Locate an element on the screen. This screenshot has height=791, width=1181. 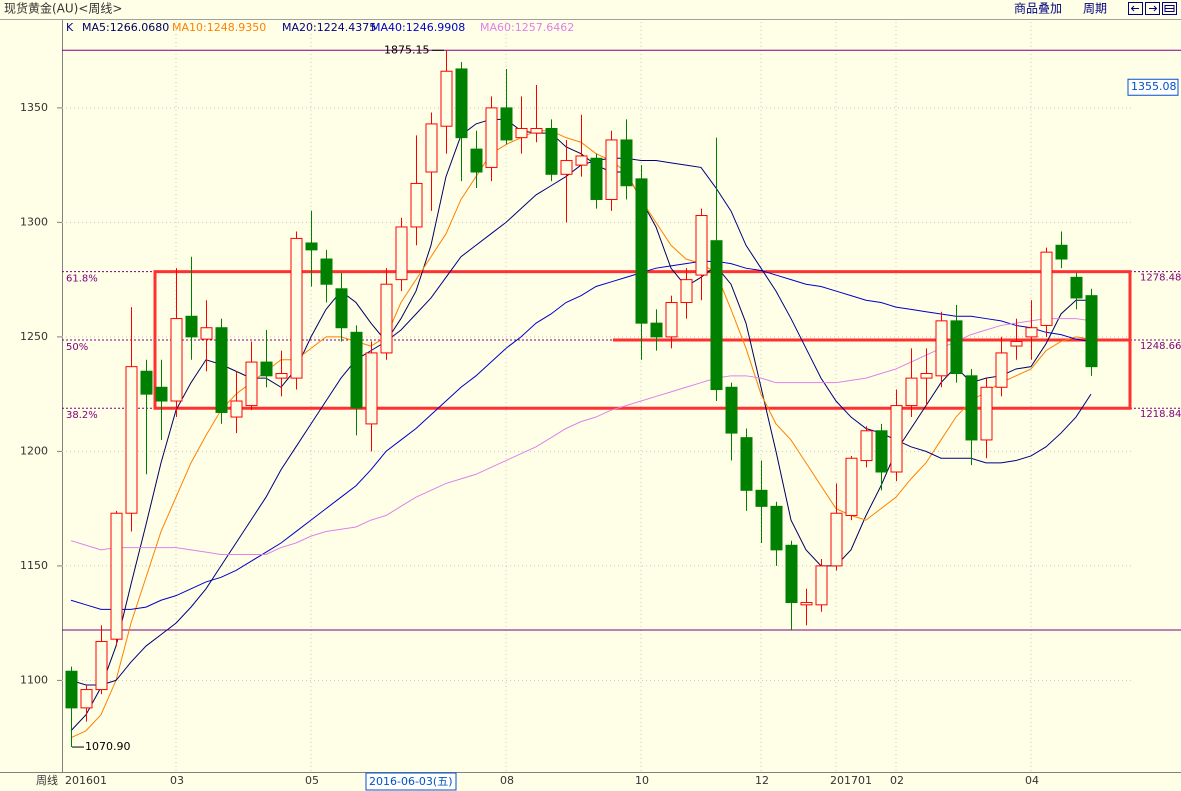
fib-label: 61.8% is located at coordinates (82, 279).